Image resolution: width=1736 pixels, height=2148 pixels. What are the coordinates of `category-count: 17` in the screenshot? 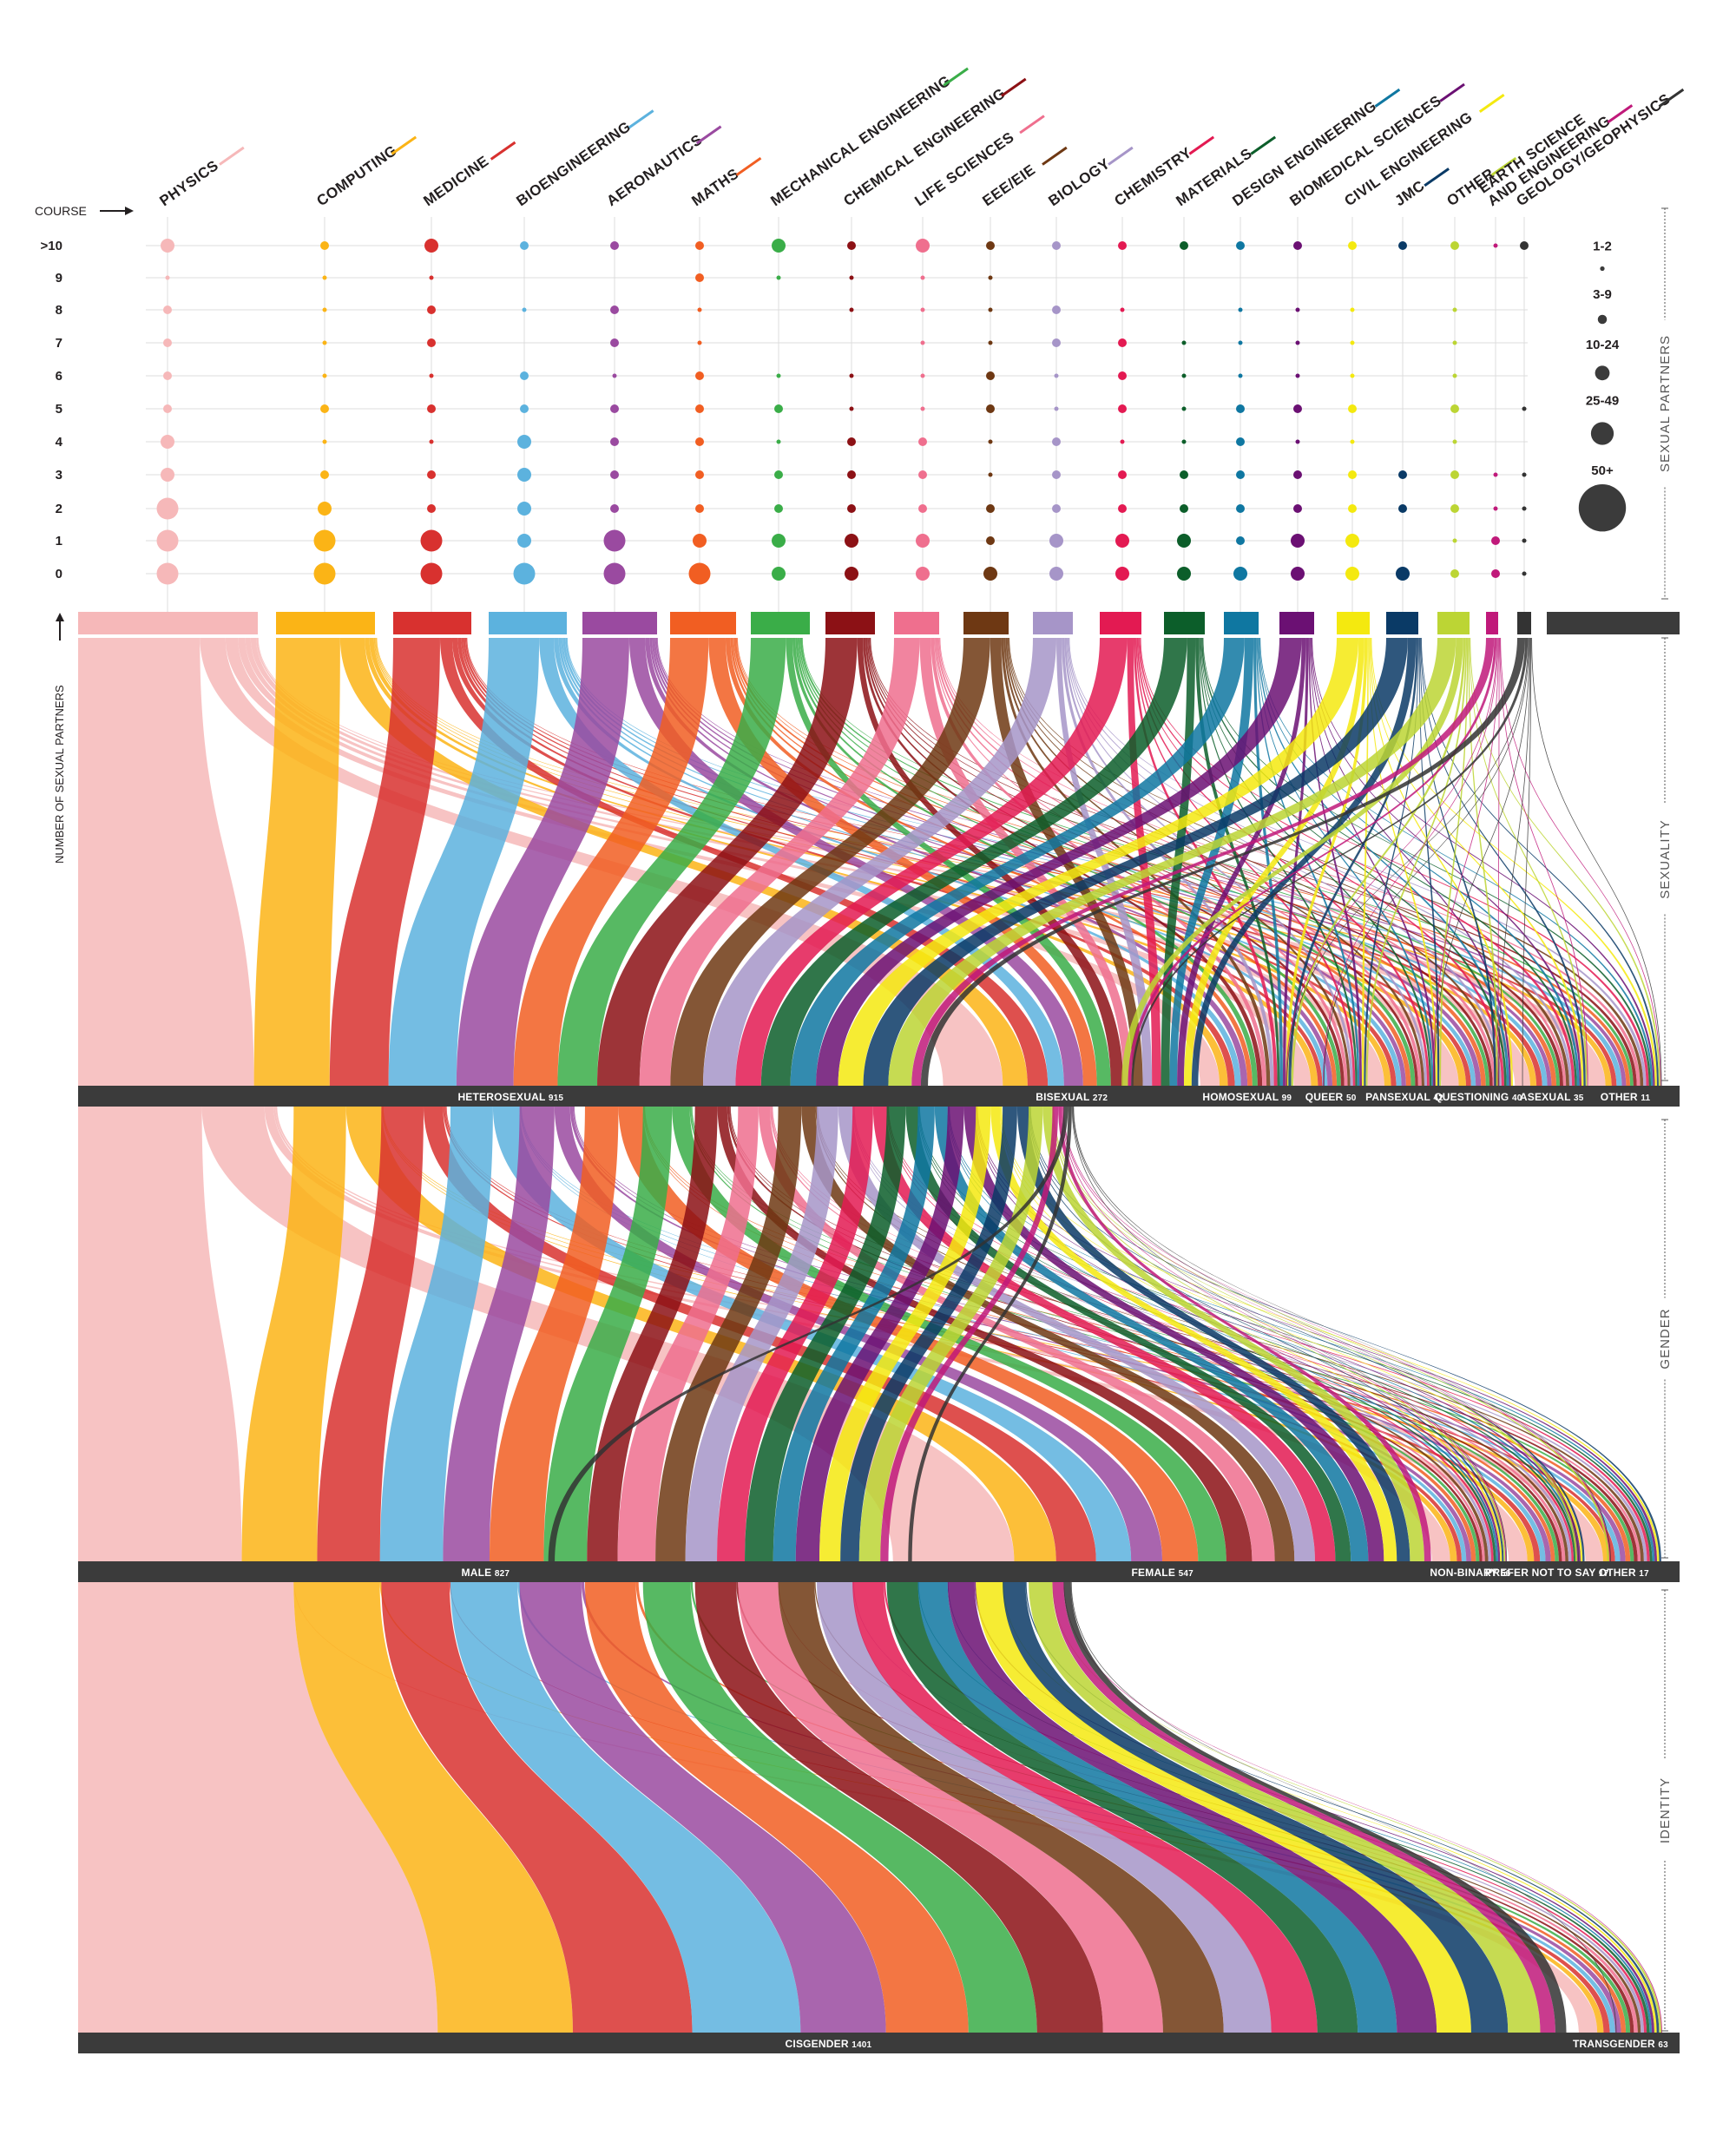 It's located at (1644, 1574).